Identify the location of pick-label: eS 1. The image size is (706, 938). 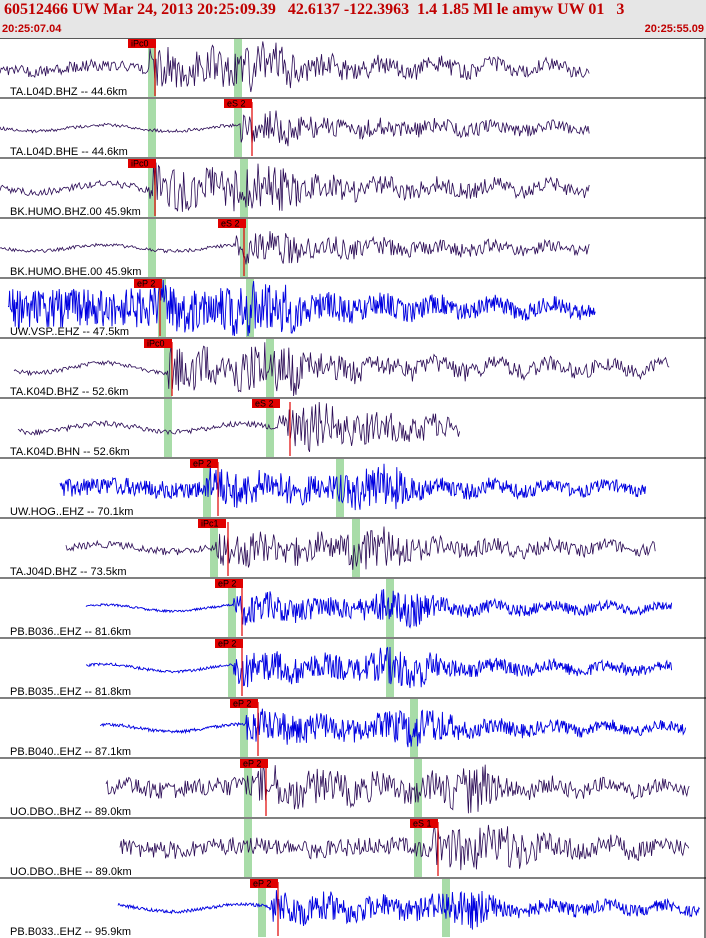
(424, 824).